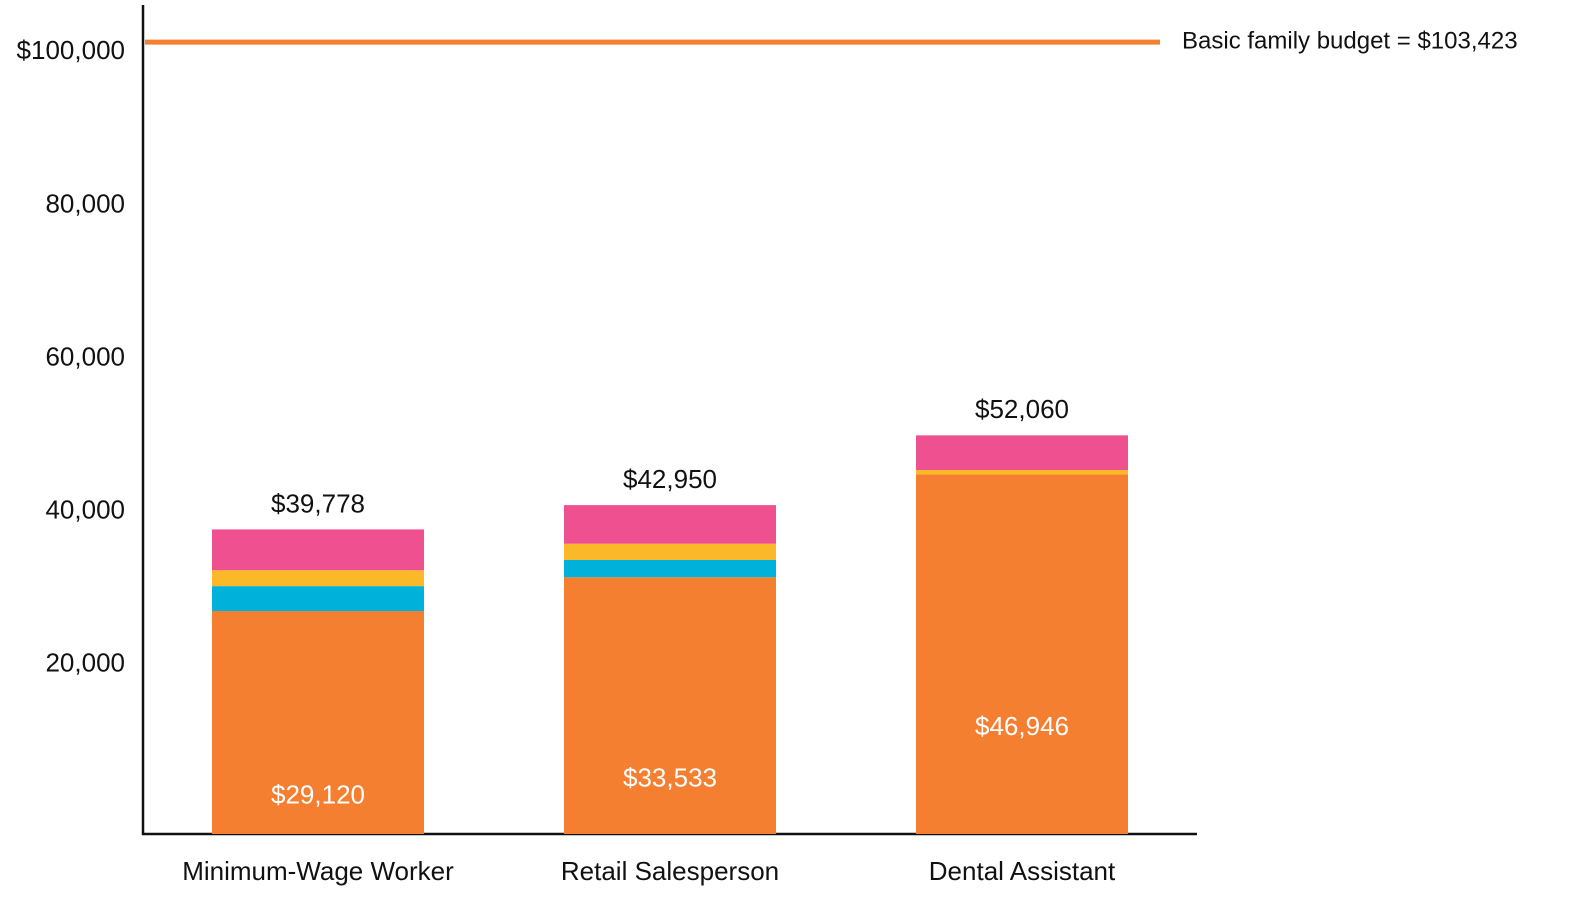  I want to click on value-label: $46,946, so click(1022, 726).